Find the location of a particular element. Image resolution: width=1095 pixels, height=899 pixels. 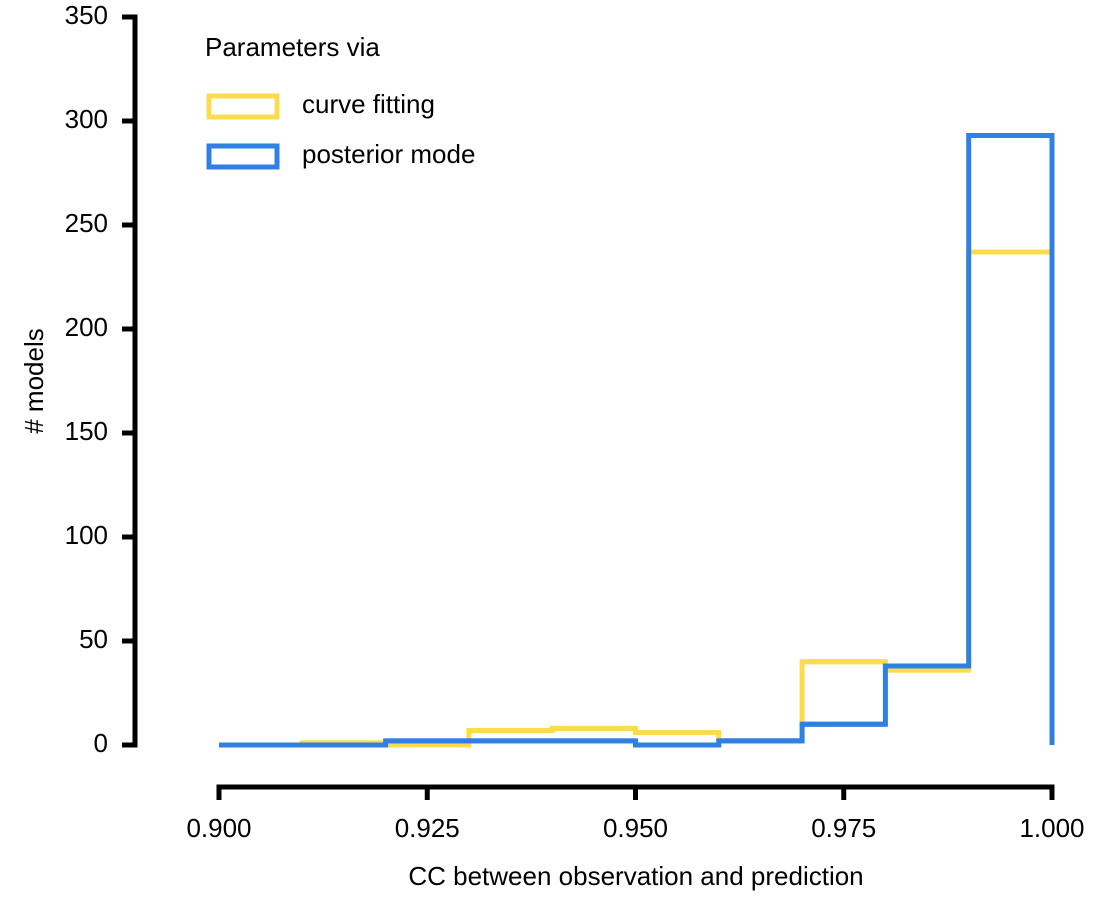

legend-label: posterior mode is located at coordinates (388, 154).